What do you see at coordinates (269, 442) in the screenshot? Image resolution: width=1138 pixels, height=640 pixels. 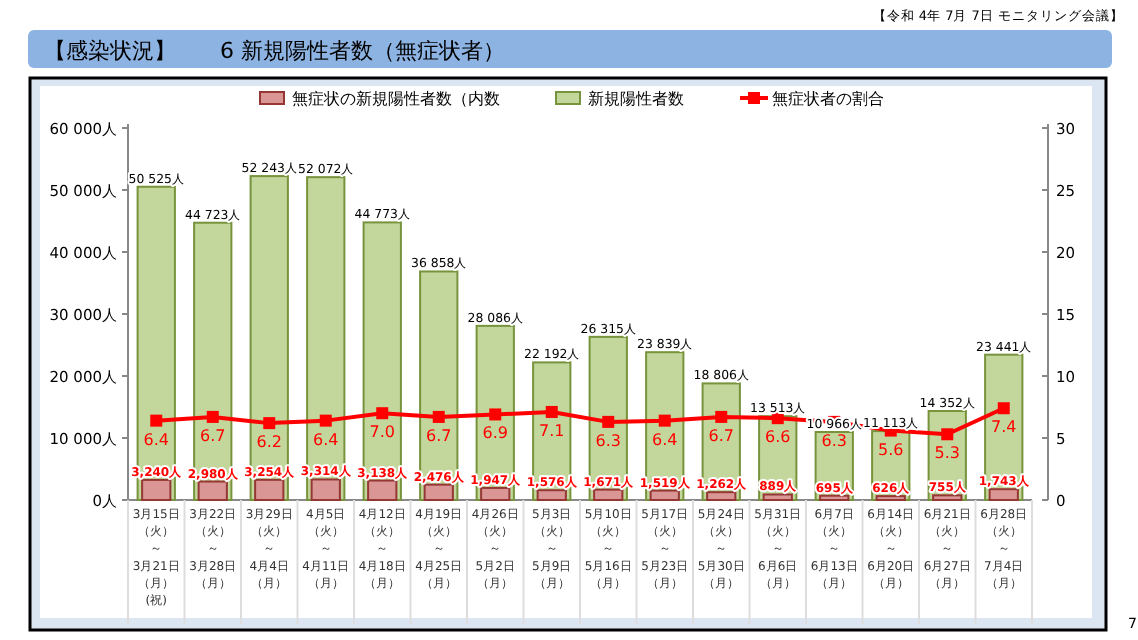 I see `data-label: 6.2` at bounding box center [269, 442].